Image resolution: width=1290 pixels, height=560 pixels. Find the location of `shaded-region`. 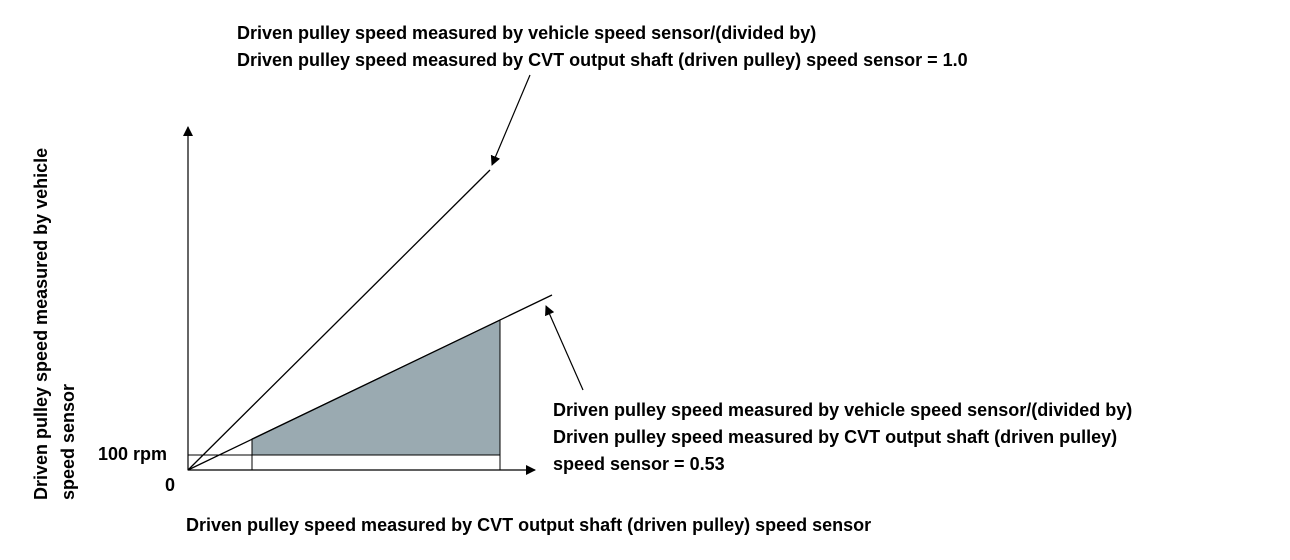

shaded-region is located at coordinates (376, 387).